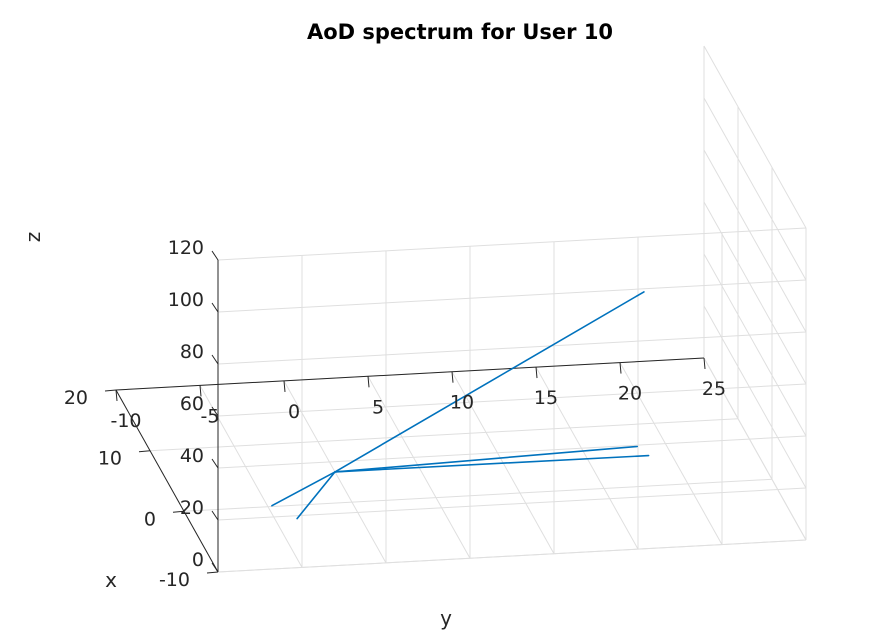  I want to click on y-tick-label: 10, so click(462, 403).